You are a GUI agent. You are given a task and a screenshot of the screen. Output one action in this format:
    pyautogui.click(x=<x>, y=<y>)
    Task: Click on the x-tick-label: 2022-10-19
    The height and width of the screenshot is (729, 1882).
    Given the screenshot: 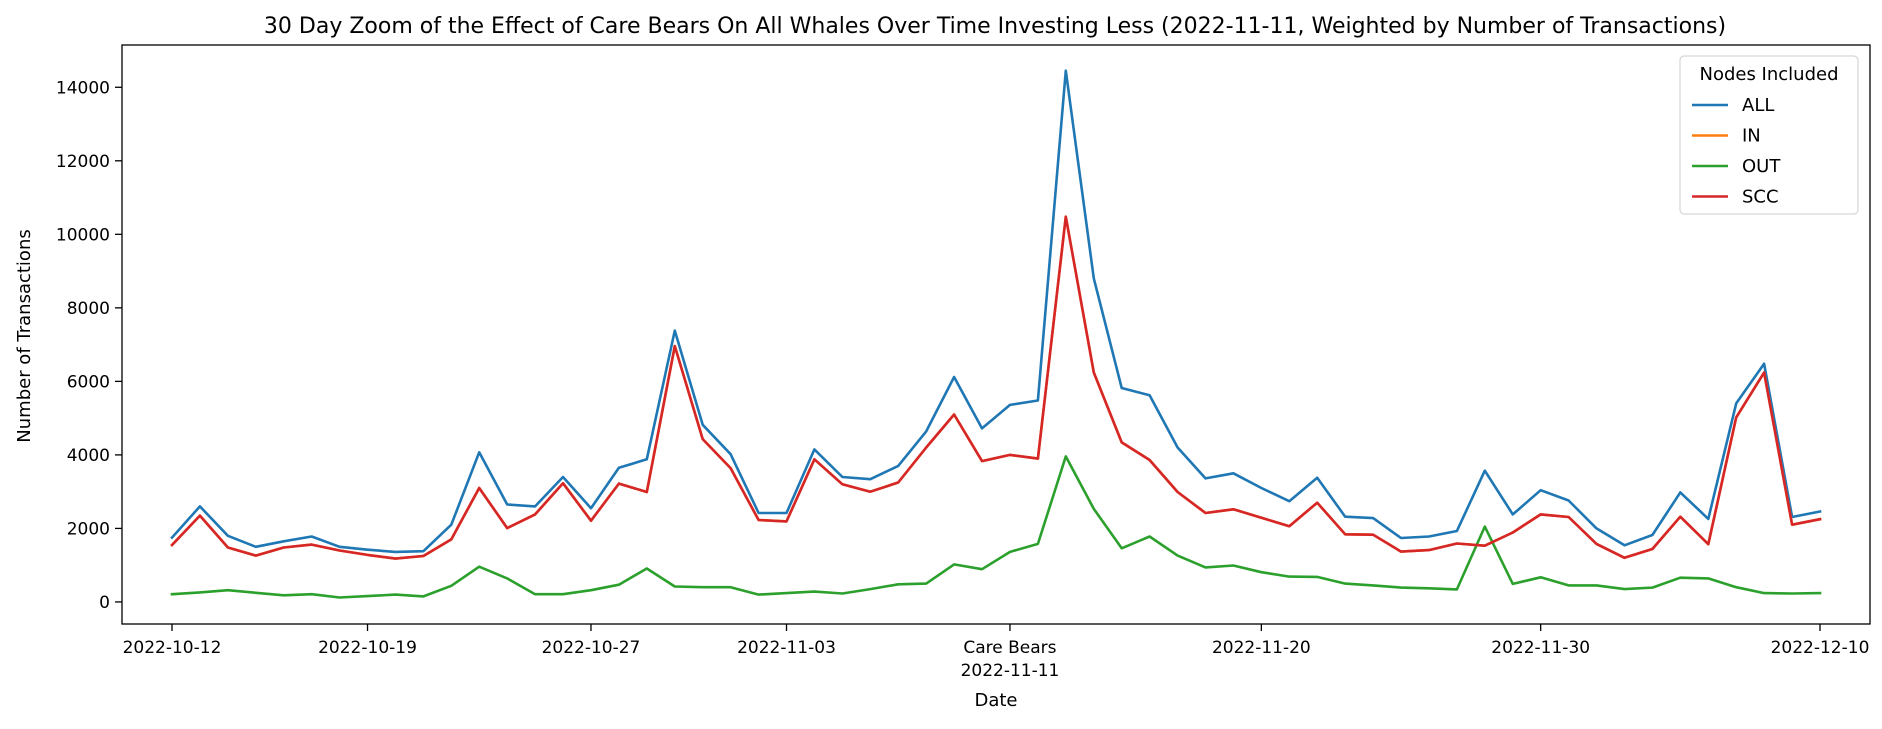 What is the action you would take?
    pyautogui.click(x=367, y=648)
    